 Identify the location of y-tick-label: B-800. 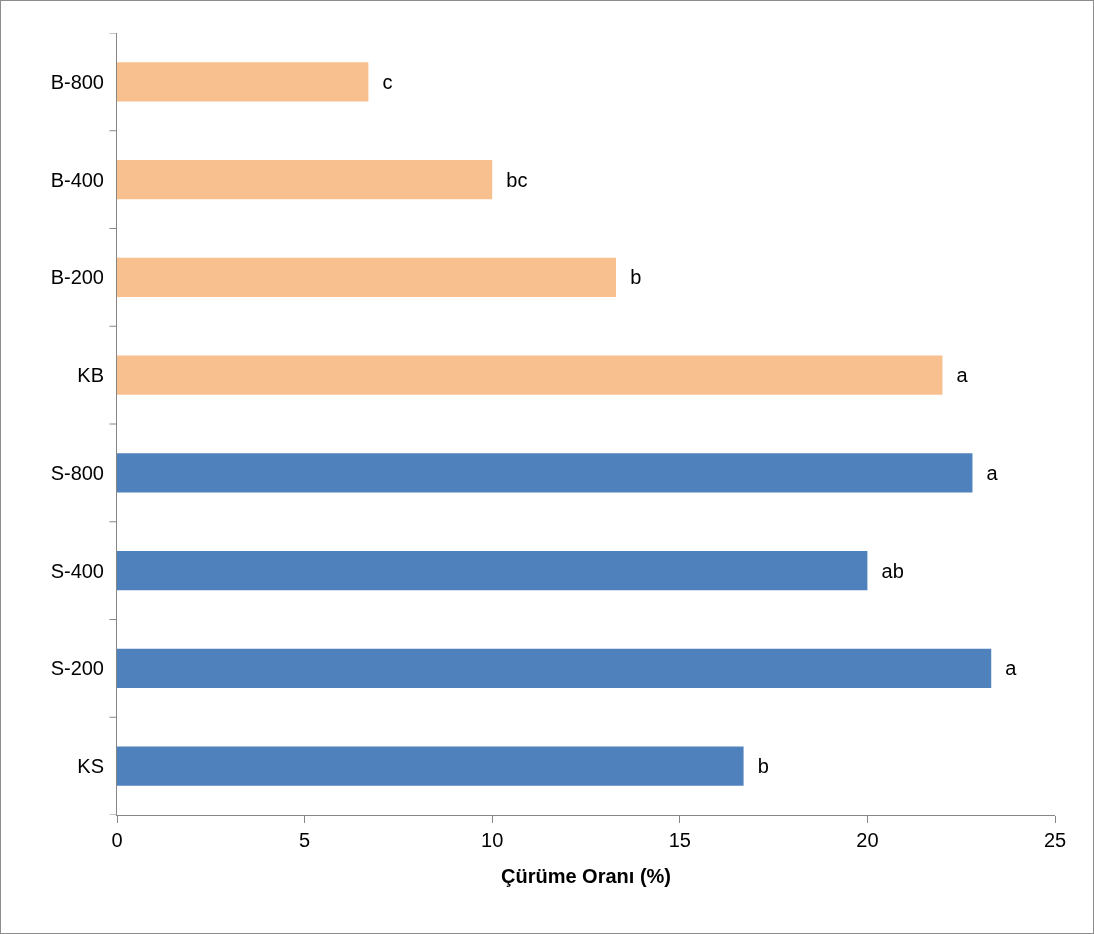
(77, 81).